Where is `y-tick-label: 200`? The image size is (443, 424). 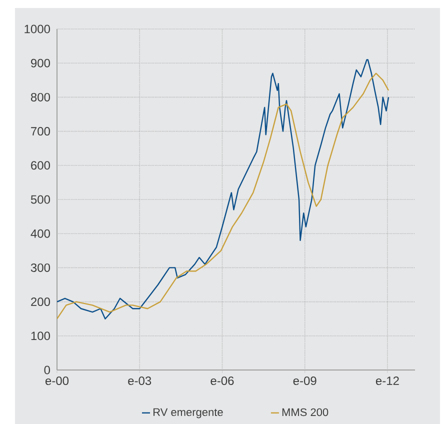
y-tick-label: 200 is located at coordinates (40, 302).